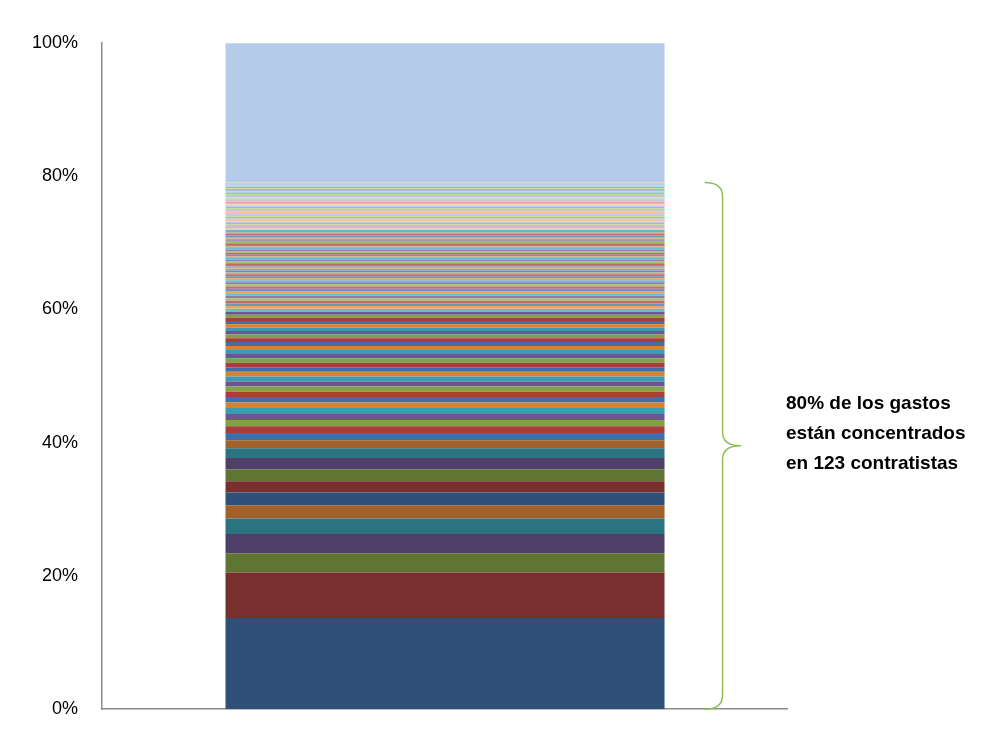  What do you see at coordinates (55, 41) in the screenshot?
I see `y-tick-label: 100%` at bounding box center [55, 41].